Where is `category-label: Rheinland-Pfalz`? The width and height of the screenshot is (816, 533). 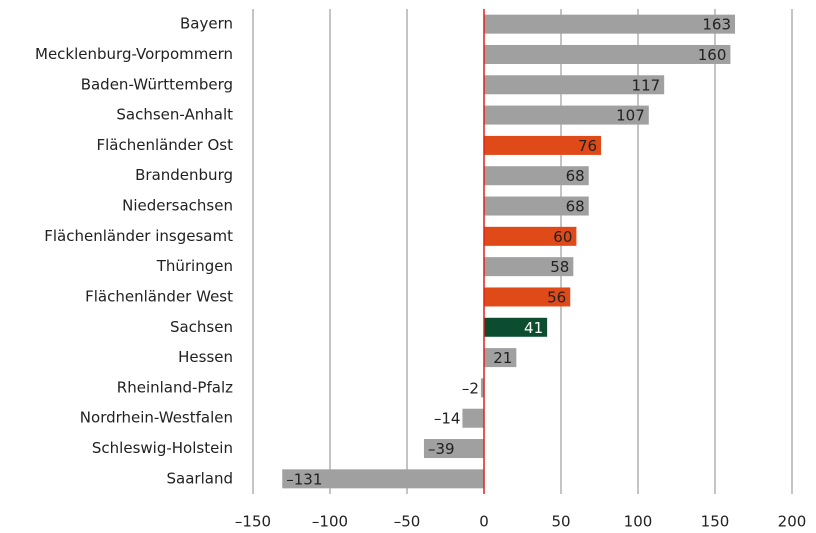
category-label: Rheinland-Pfalz is located at coordinates (175, 387).